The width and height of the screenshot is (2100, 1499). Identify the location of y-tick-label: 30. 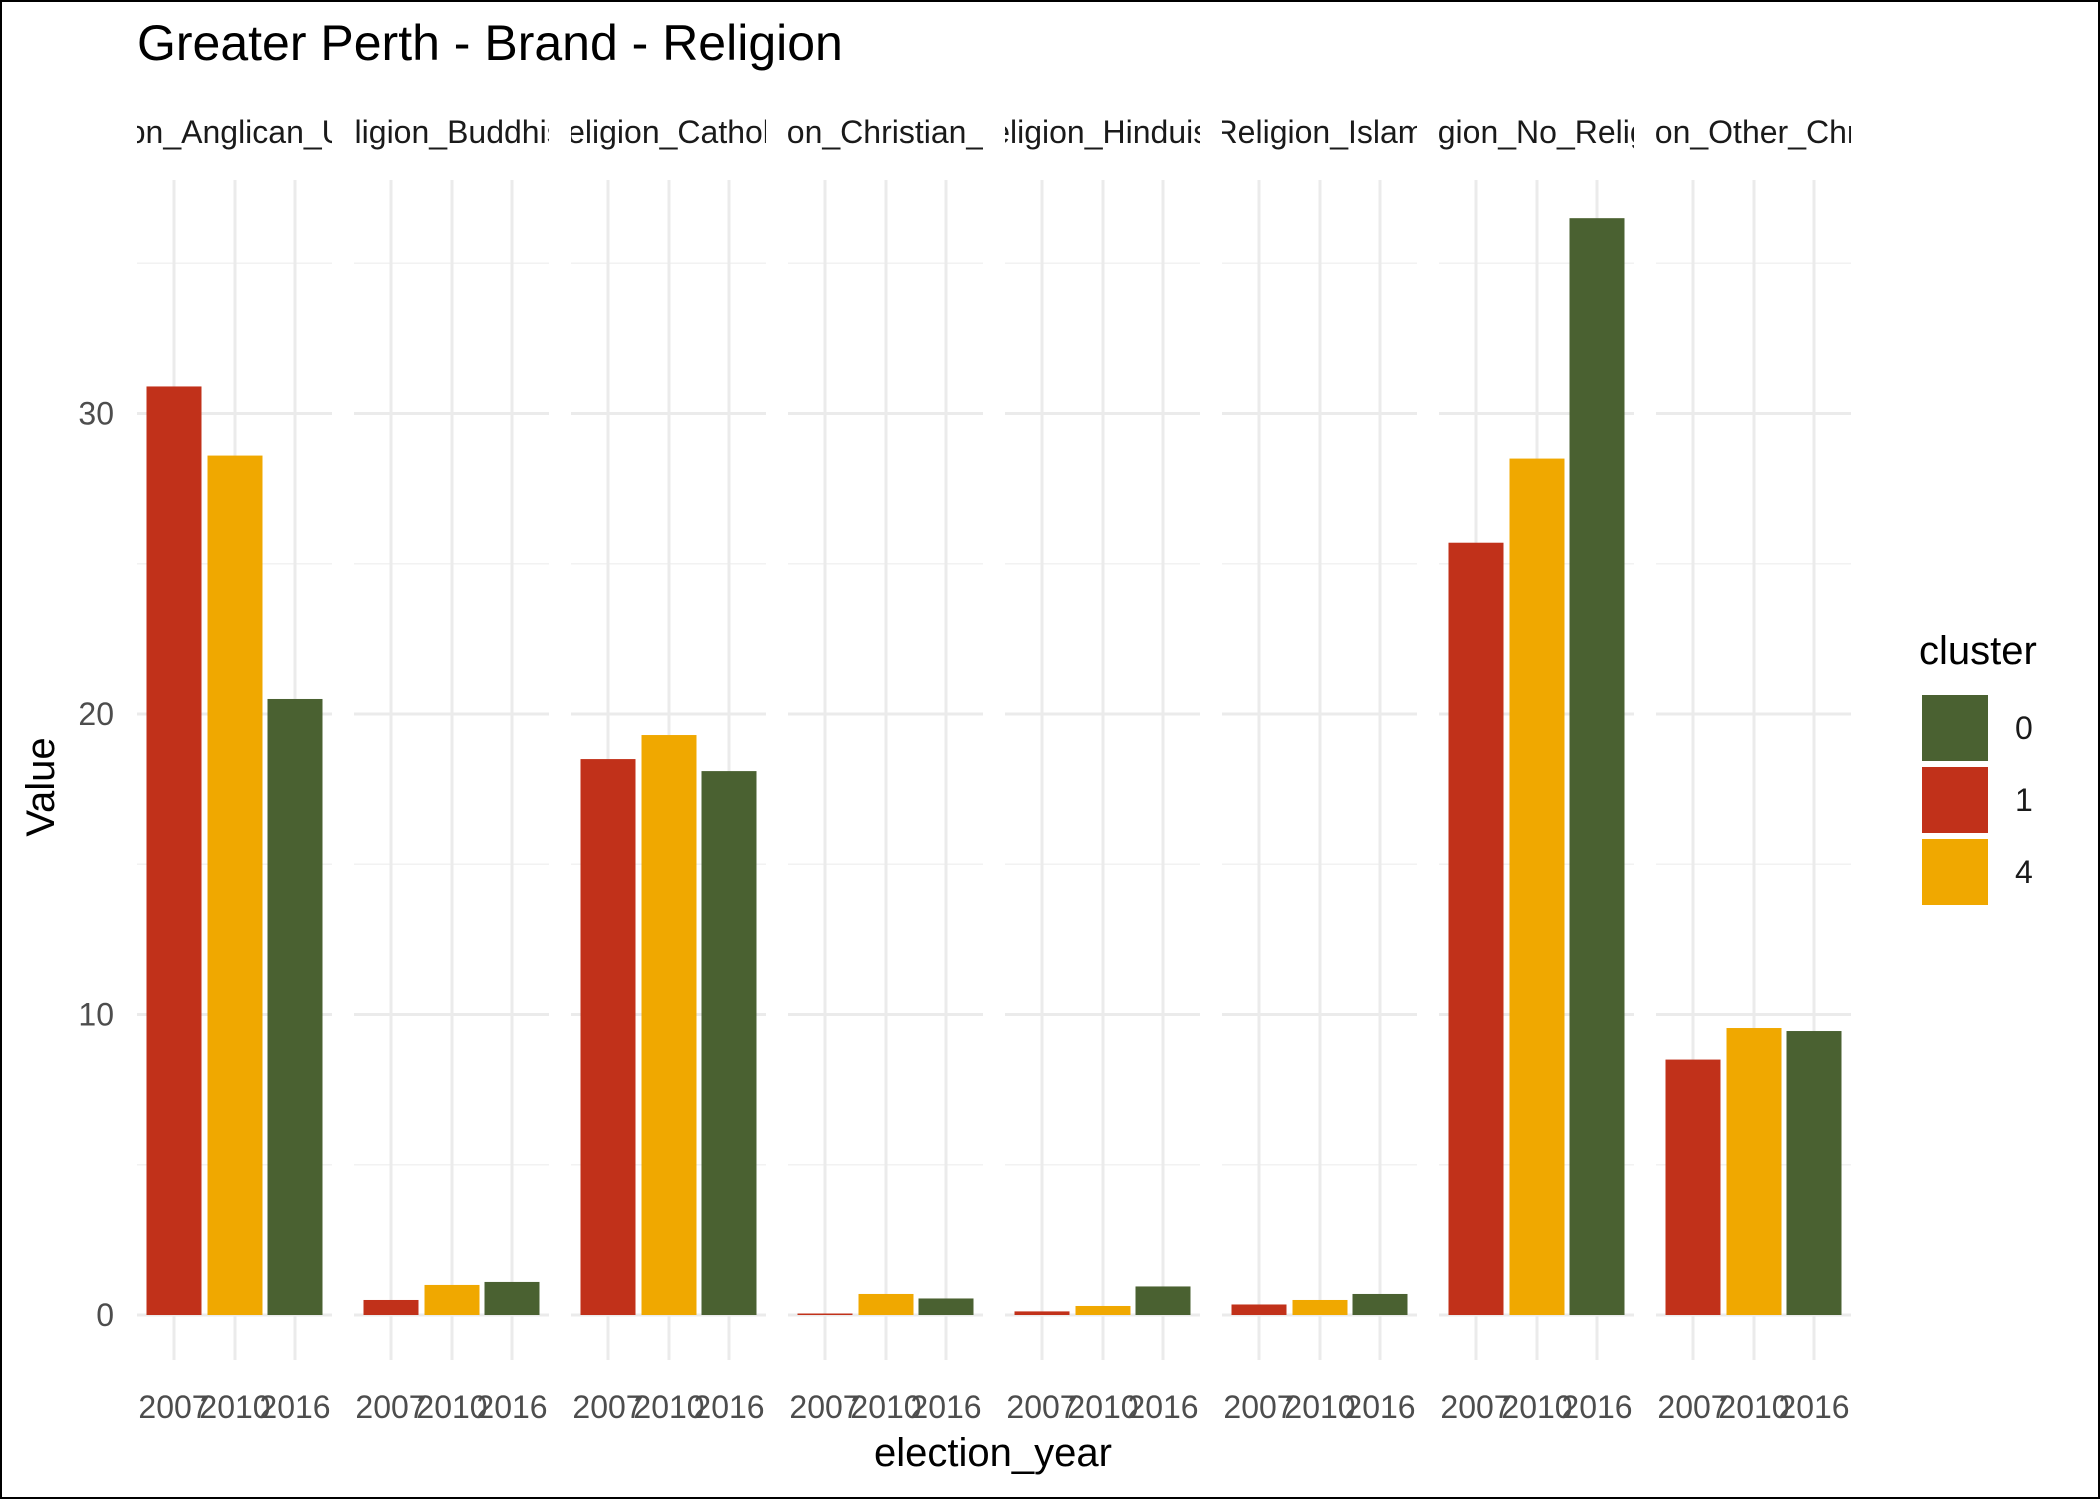
(96, 414).